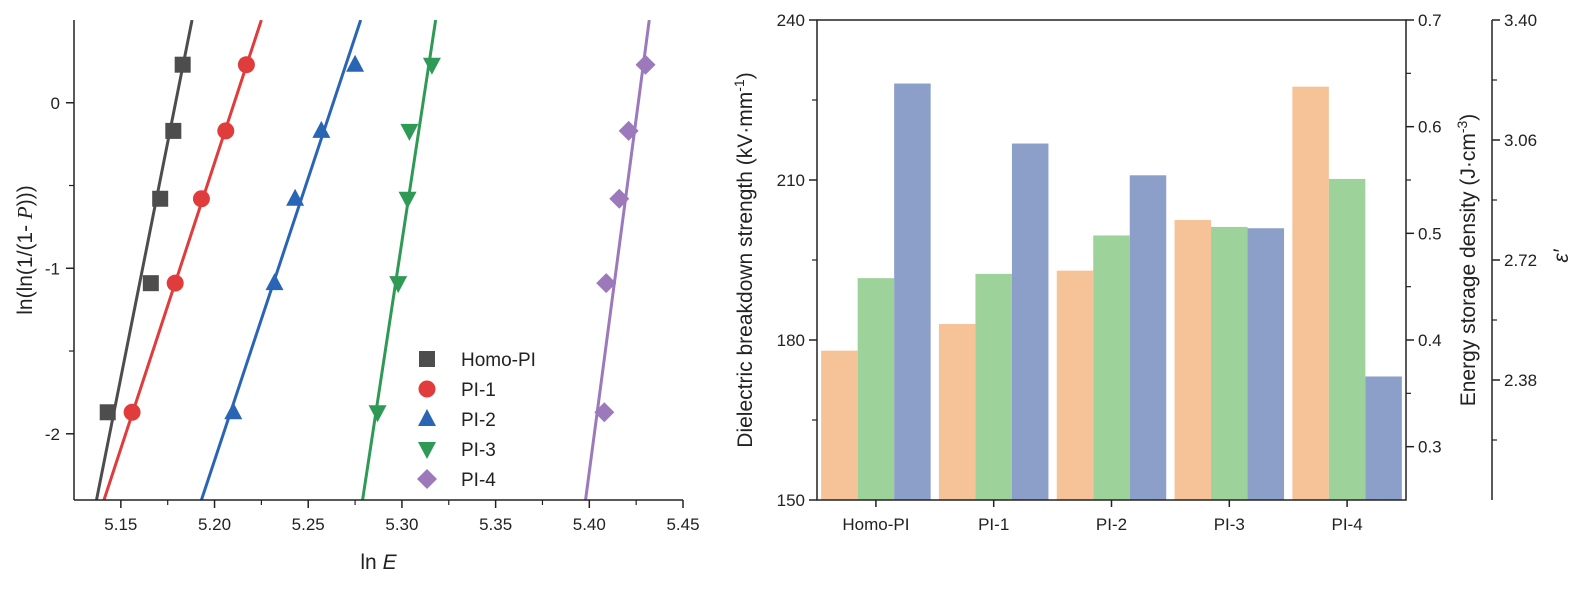  What do you see at coordinates (745, 270) in the screenshot?
I see `left-axis-title-text: Dielectric breakdown strength (kV·mm` at bounding box center [745, 270].